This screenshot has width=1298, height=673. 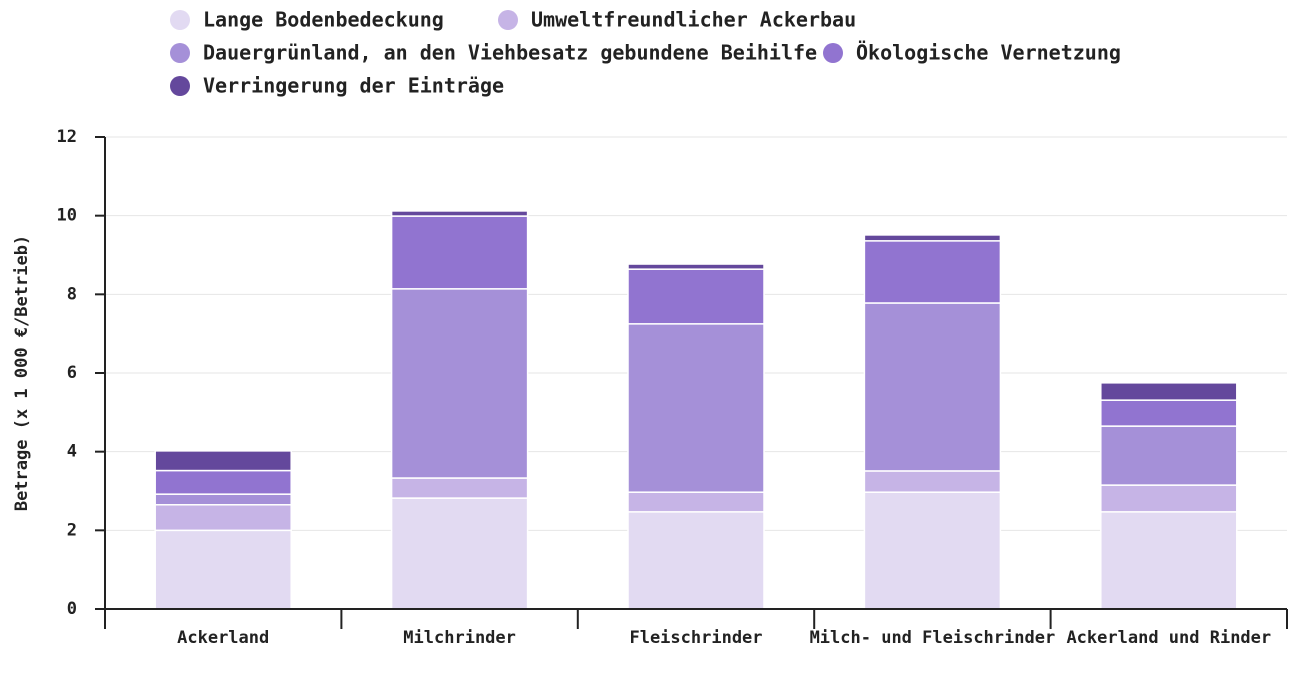 What do you see at coordinates (323, 20) in the screenshot?
I see `legend-label: Lange Bodenbedeckung` at bounding box center [323, 20].